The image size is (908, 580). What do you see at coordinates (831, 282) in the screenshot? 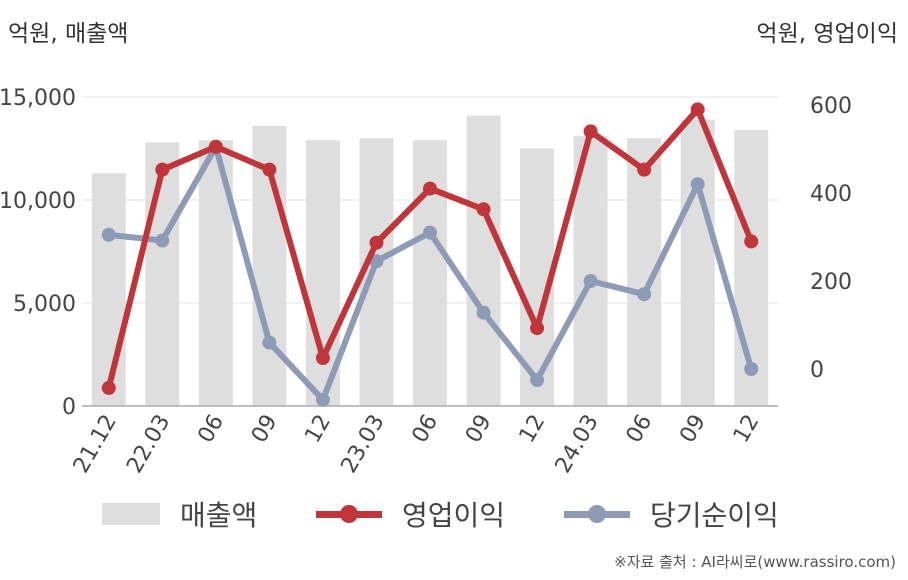
I see `right-tick-label: 200` at bounding box center [831, 282].